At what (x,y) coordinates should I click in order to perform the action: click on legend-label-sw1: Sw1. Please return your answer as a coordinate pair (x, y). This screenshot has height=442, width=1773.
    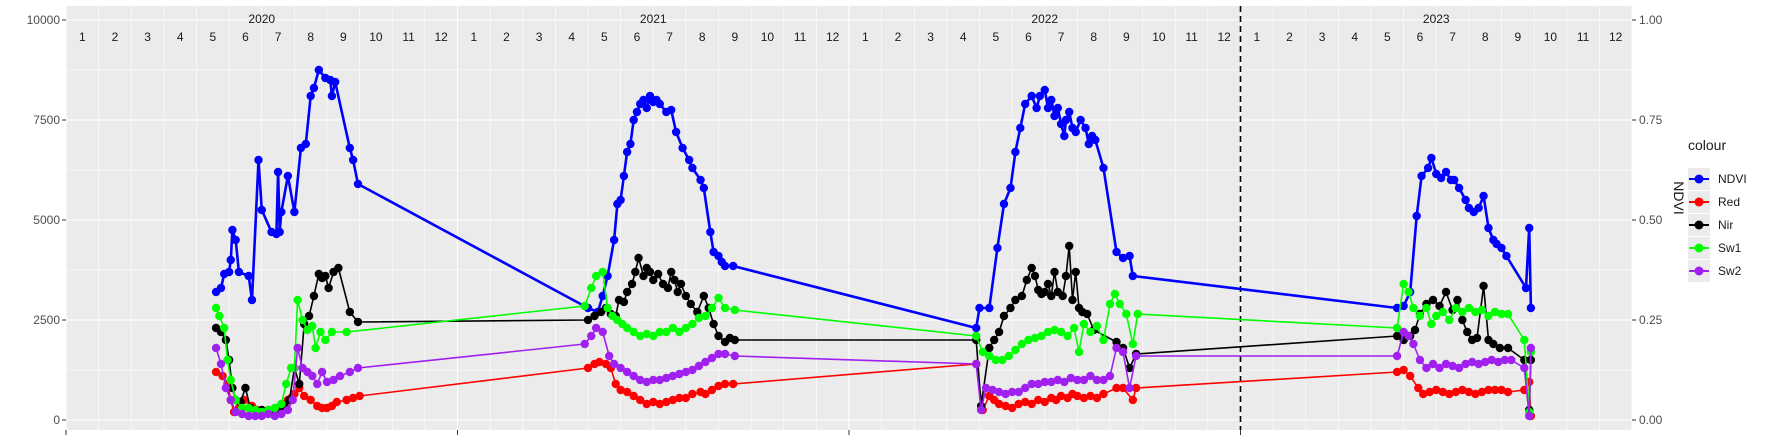
    Looking at the image, I should click on (1730, 248).